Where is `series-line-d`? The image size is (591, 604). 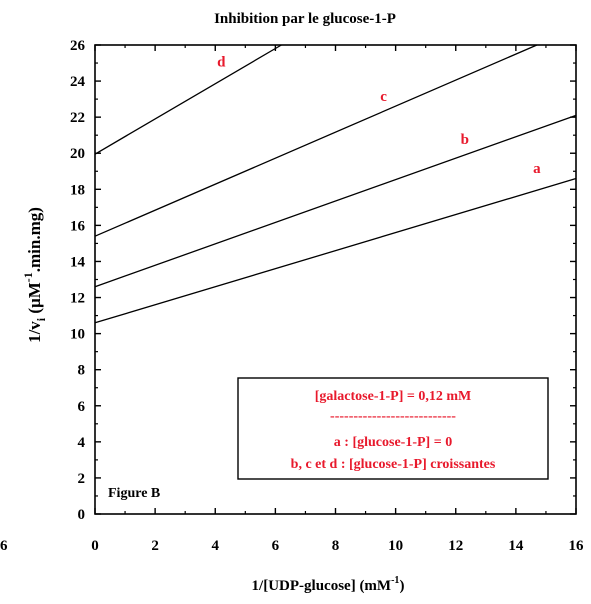
series-line-d is located at coordinates (188, 99).